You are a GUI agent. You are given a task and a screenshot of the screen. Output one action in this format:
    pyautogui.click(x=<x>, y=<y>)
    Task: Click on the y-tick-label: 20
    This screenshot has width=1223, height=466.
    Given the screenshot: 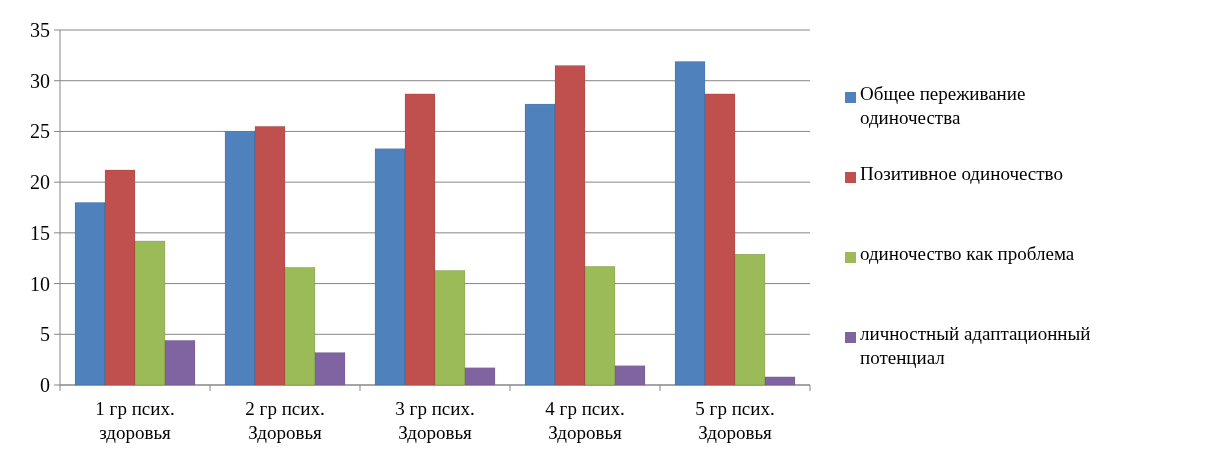 What is the action you would take?
    pyautogui.click(x=40, y=182)
    